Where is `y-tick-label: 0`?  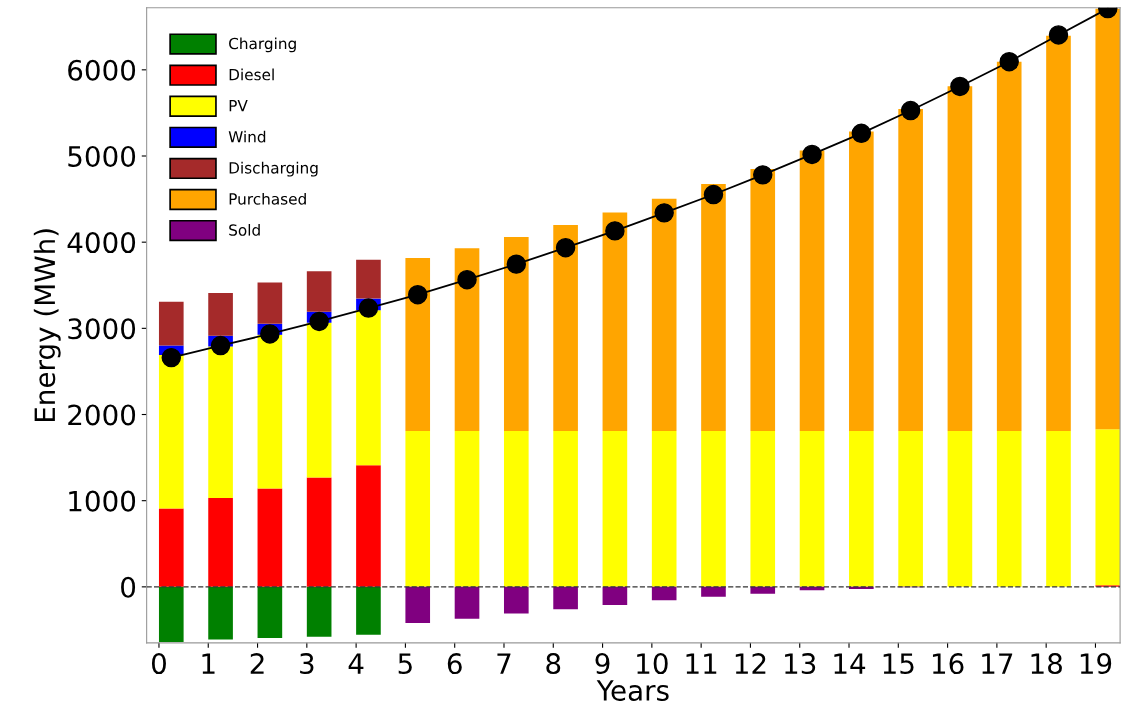
y-tick-label: 0 is located at coordinates (128, 587).